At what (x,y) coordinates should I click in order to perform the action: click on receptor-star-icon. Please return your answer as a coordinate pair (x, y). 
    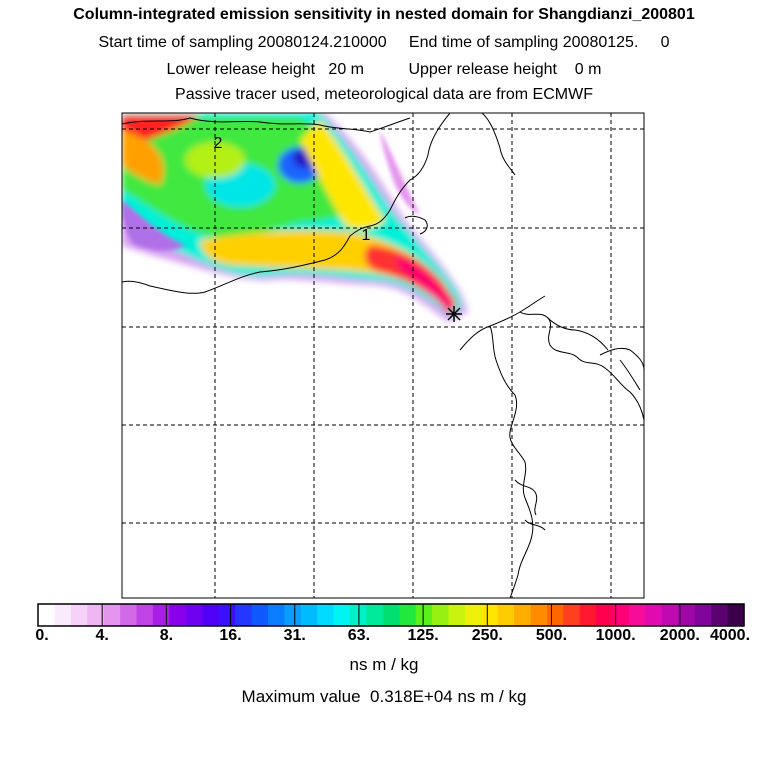
    Looking at the image, I should click on (454, 314).